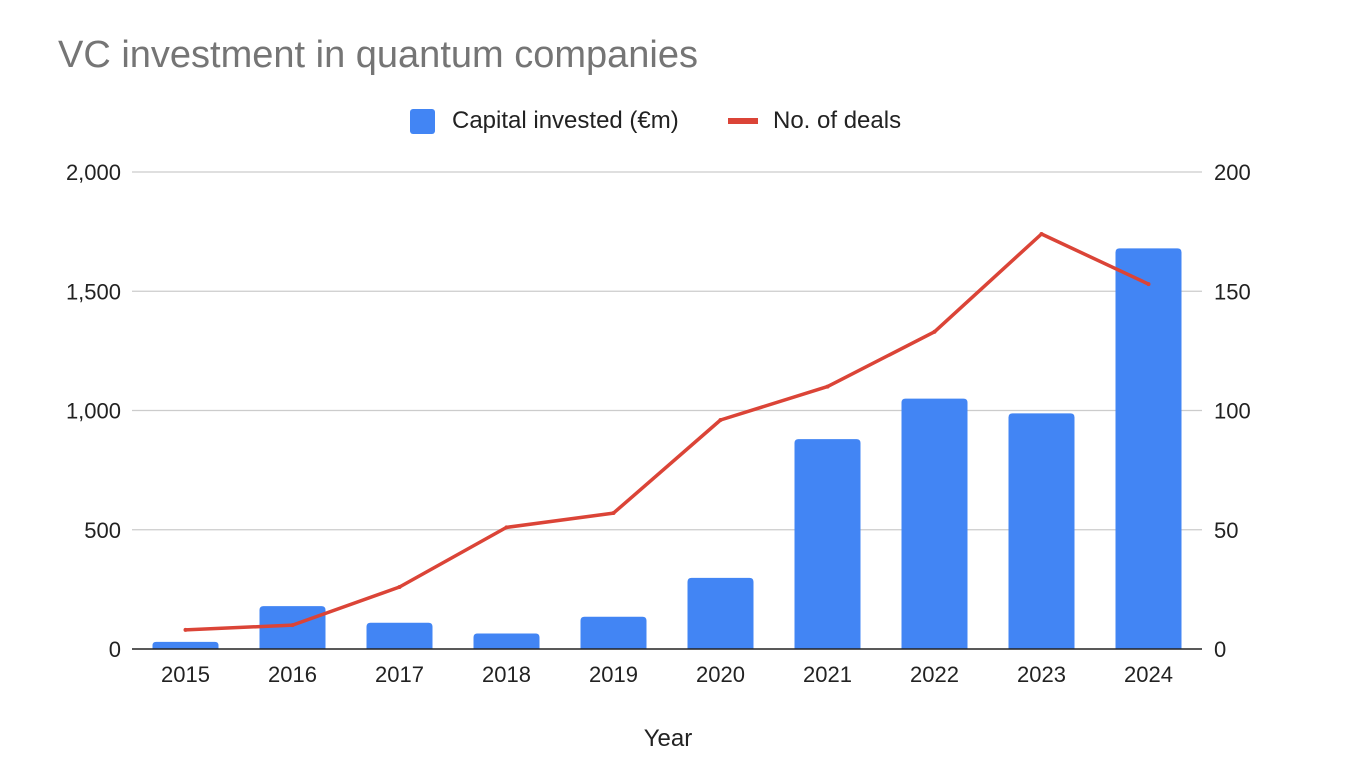  I want to click on deals-point-2024, so click(1148, 284).